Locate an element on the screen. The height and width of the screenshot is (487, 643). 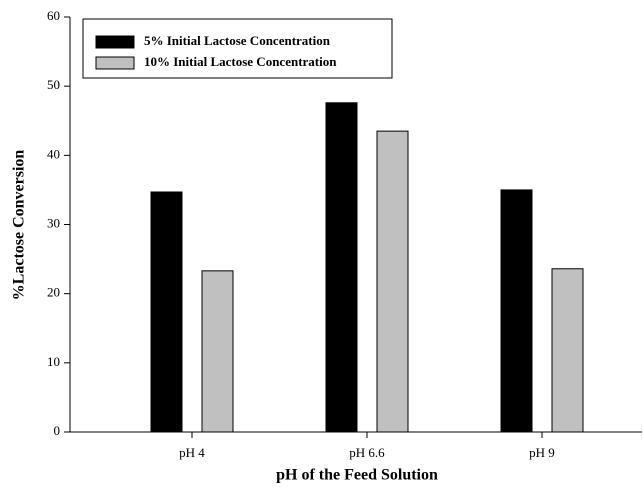
legend-label: 5% Initial Lactose Concentration is located at coordinates (237, 40).